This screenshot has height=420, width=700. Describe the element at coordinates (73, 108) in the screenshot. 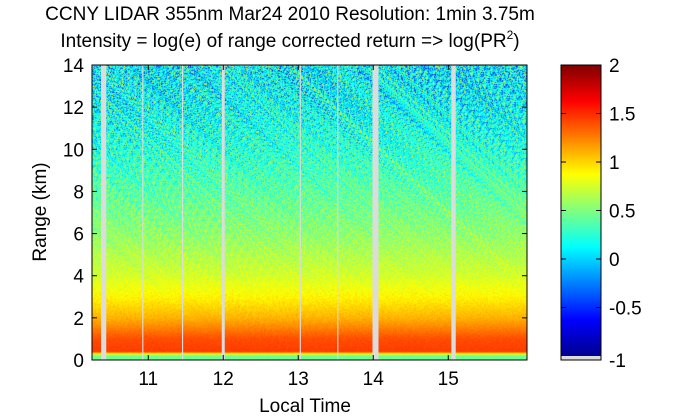

I see `y-tick-label-12: 12` at that location.